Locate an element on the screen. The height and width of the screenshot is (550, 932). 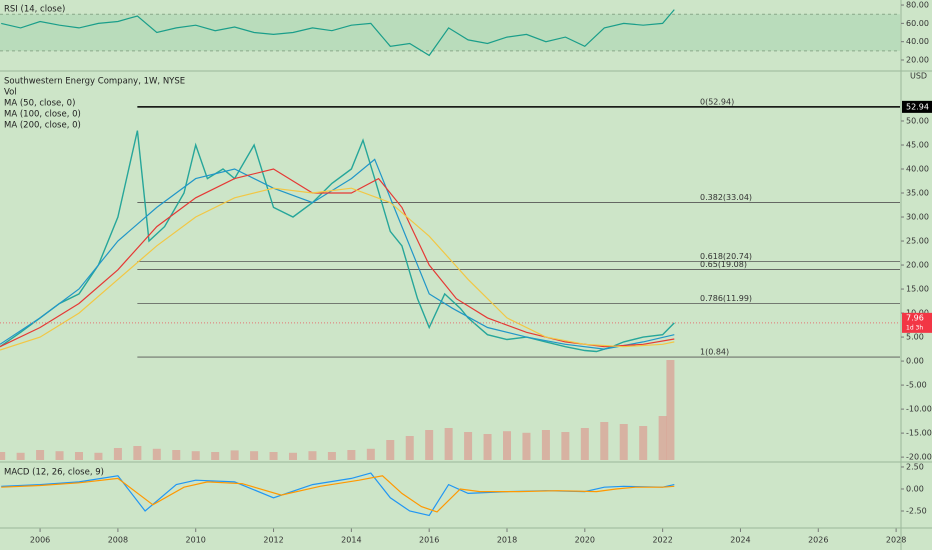
x-tick-label: 2024 is located at coordinates (740, 540).